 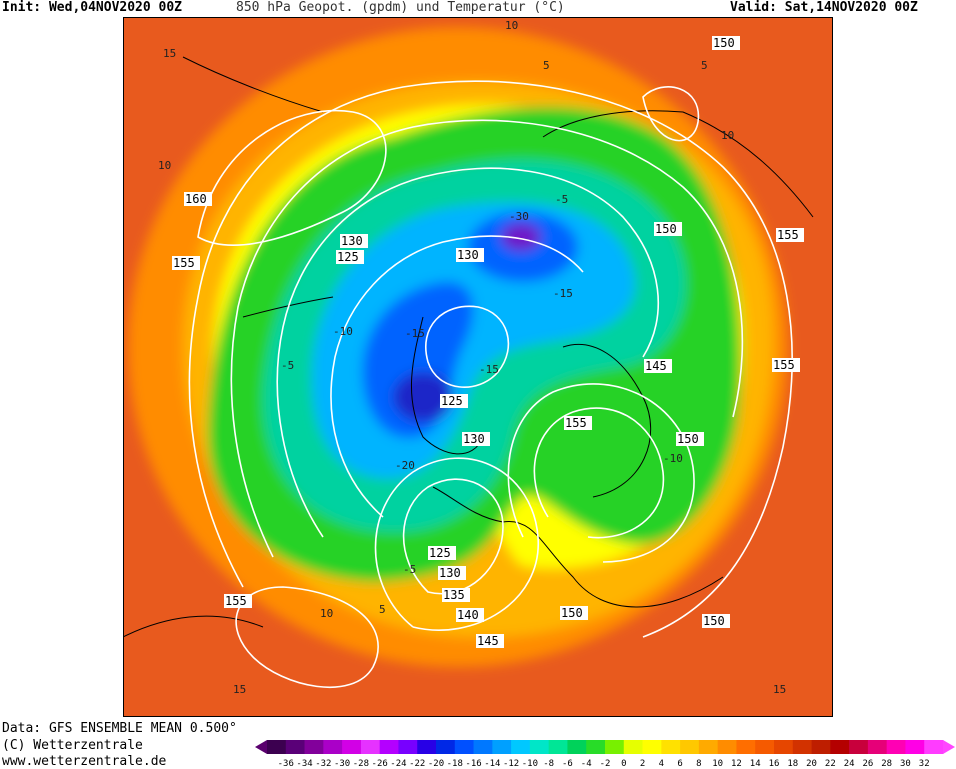 I want to click on colorbar-tick-label: 8, so click(x=698, y=763).